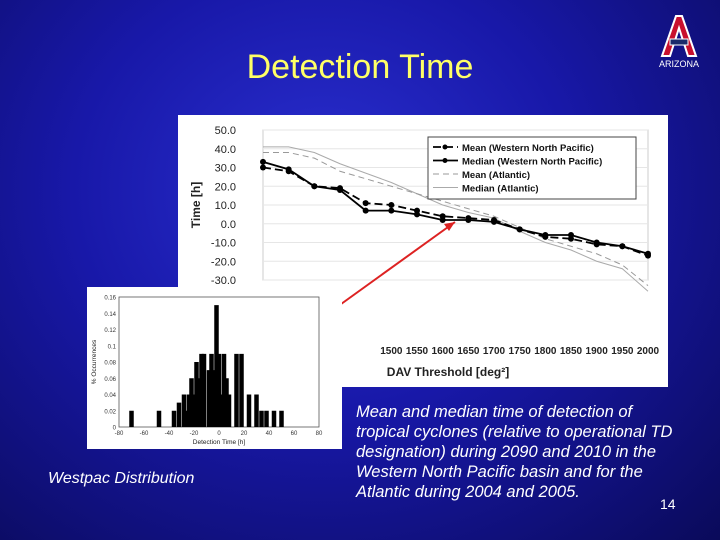  What do you see at coordinates (225, 131) in the screenshot?
I see `y-tick-label: 50.0` at bounding box center [225, 131].